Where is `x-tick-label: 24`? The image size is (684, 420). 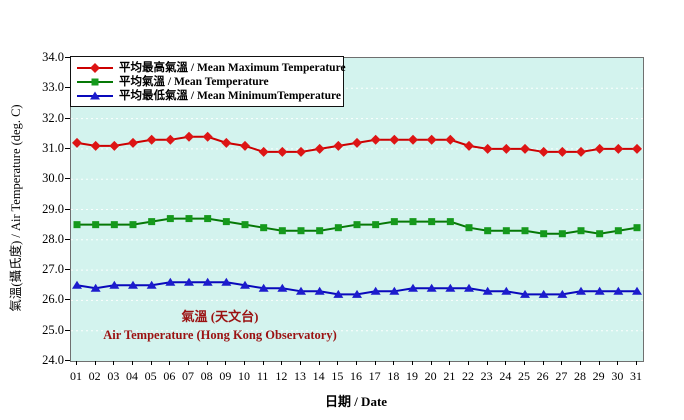
x-tick-label: 24 is located at coordinates (505, 376).